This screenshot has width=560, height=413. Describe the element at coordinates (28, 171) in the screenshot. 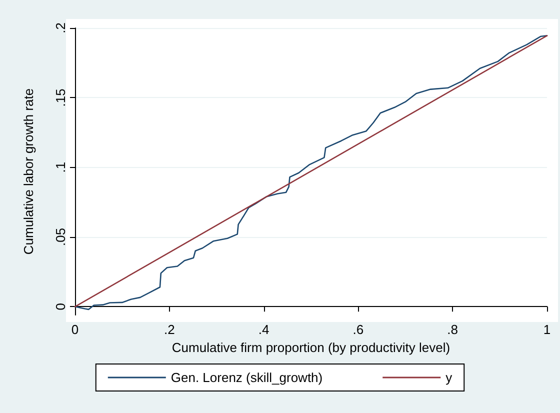

I see `y-axis-title: Cumulative labor growth rate` at that location.